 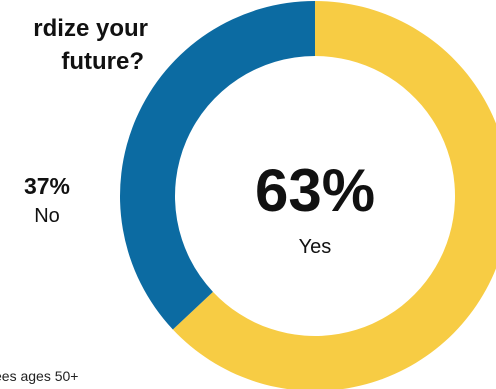 What do you see at coordinates (90, 28) in the screenshot?
I see `question-line-1: rdize your` at bounding box center [90, 28].